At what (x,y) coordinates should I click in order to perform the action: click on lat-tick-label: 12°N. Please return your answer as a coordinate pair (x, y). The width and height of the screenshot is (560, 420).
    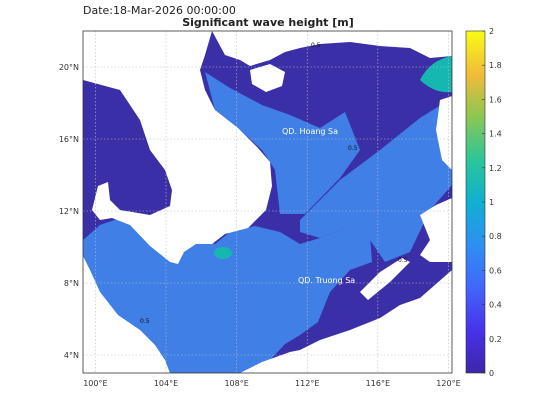
    Looking at the image, I should click on (69, 211).